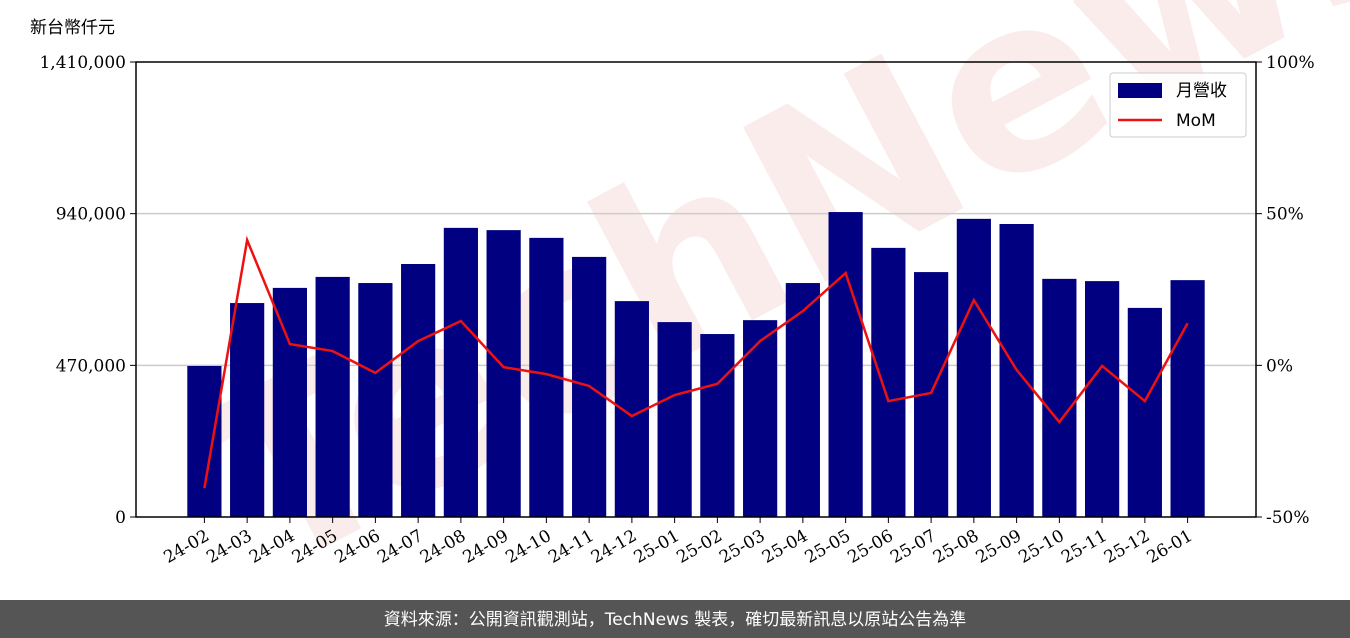  What do you see at coordinates (828, 547) in the screenshot?
I see `x-tick-label: 25-05` at bounding box center [828, 547].